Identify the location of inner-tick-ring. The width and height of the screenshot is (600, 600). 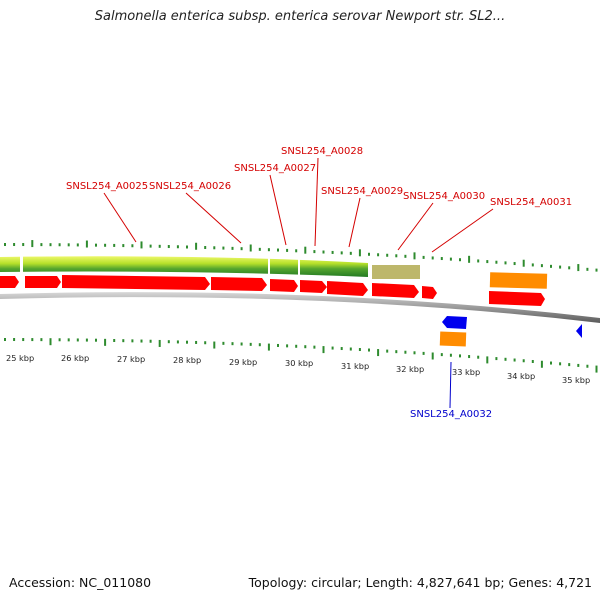
(301, 355).